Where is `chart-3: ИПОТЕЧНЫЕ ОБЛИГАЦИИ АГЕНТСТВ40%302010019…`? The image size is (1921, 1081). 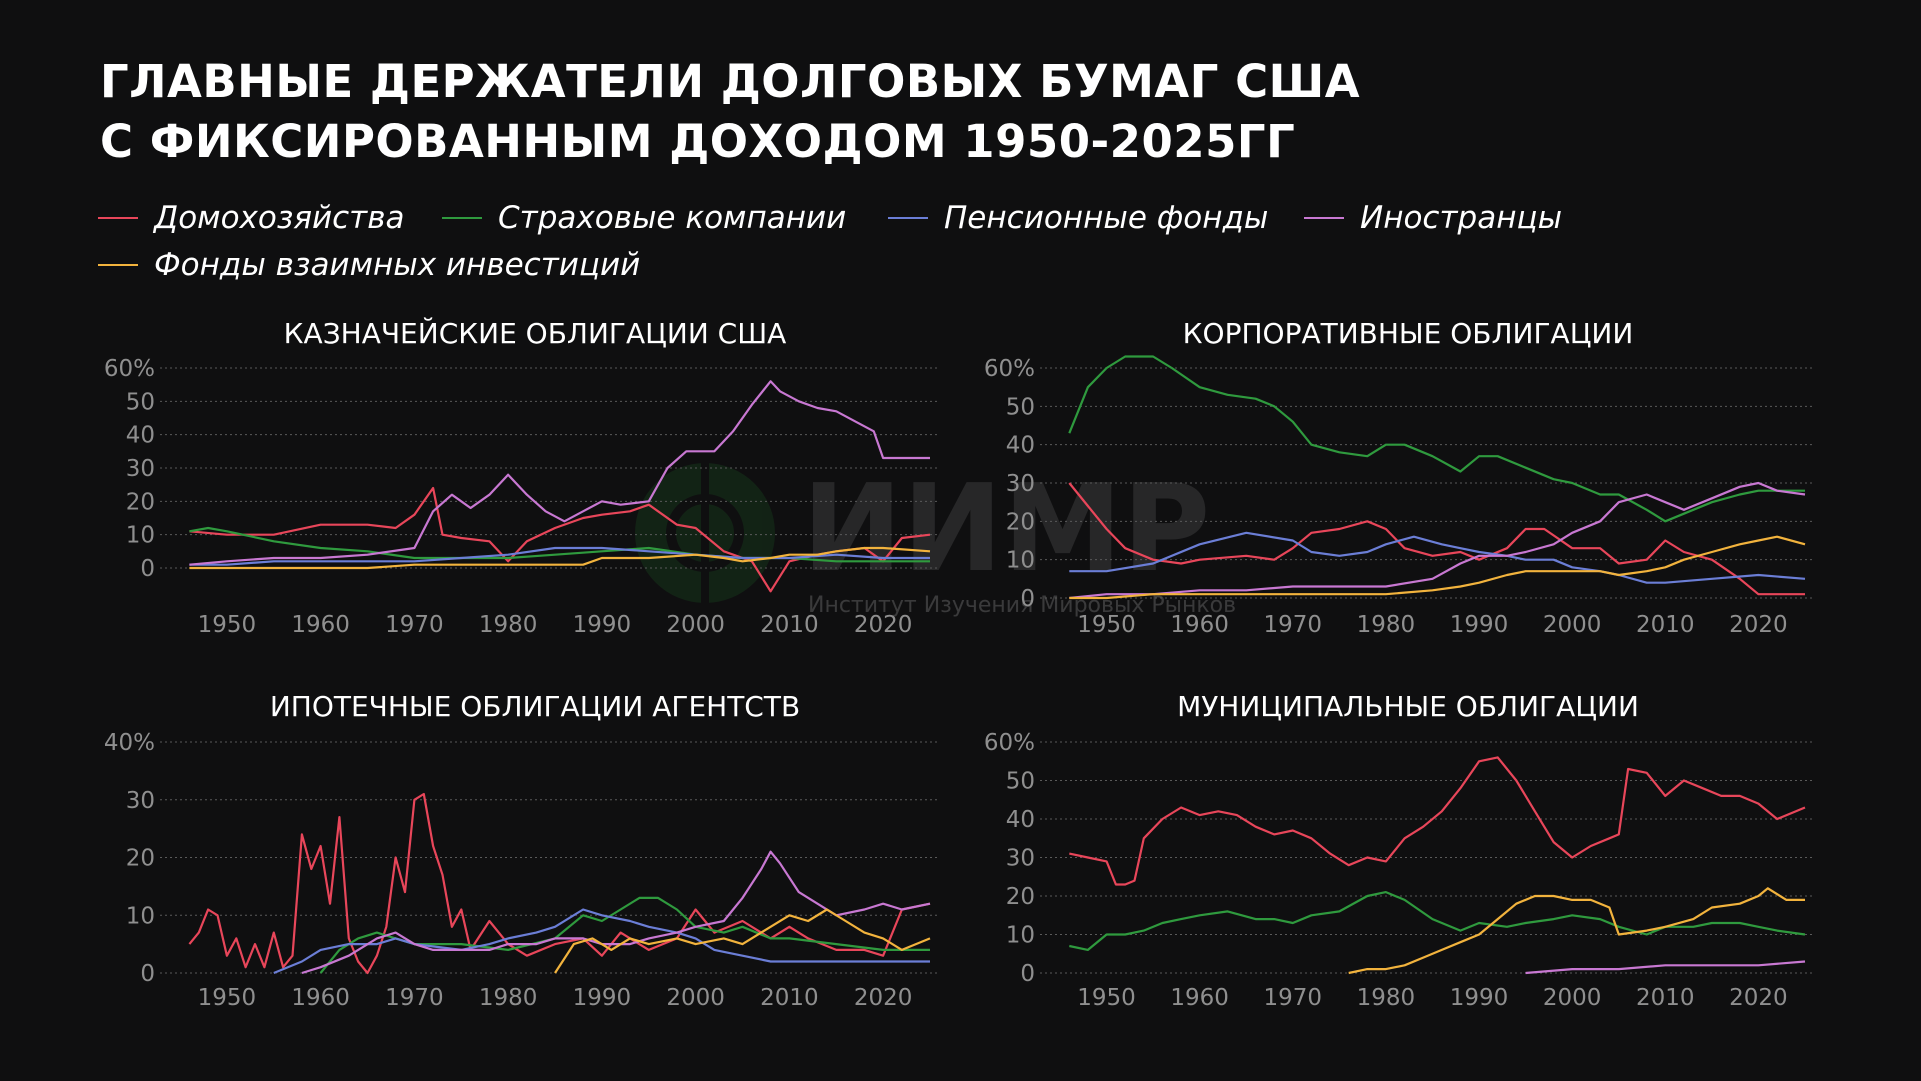 chart-3: ИПОТЕЧНЫЕ ОБЛИГАЦИИ АГЕНТСТВ40%302010019… is located at coordinates (522, 850).